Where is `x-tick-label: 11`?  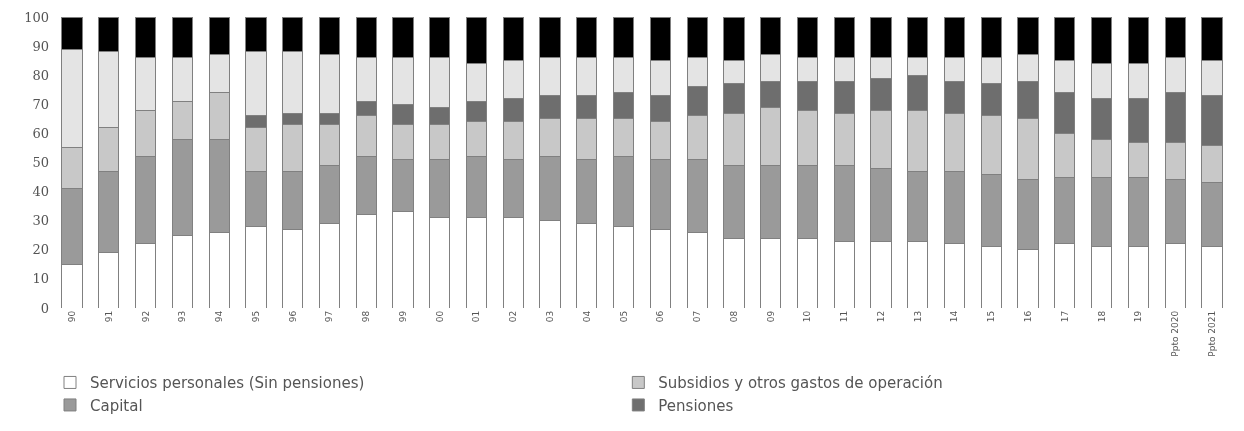 x-tick-label: 11 is located at coordinates (844, 316).